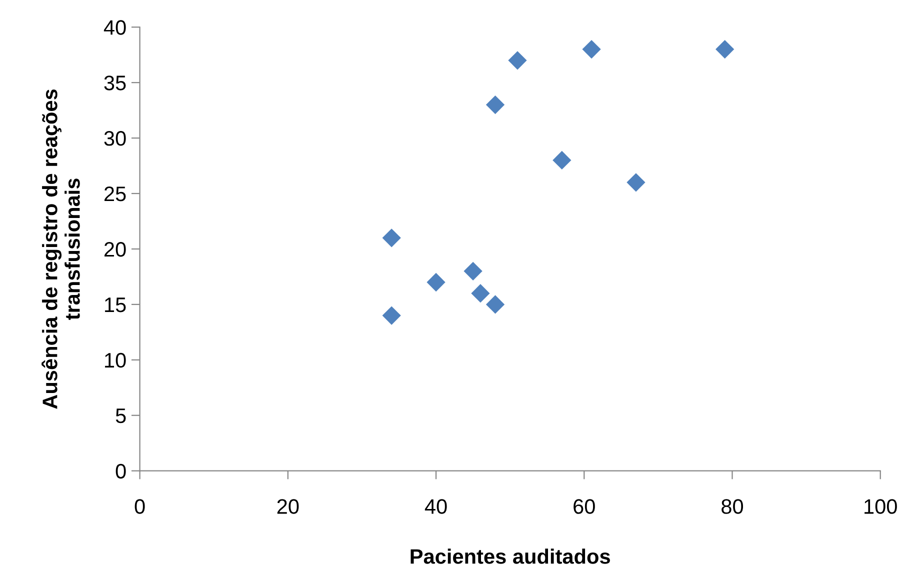 The image size is (902, 577). I want to click on x-tick-label: 80, so click(733, 506).